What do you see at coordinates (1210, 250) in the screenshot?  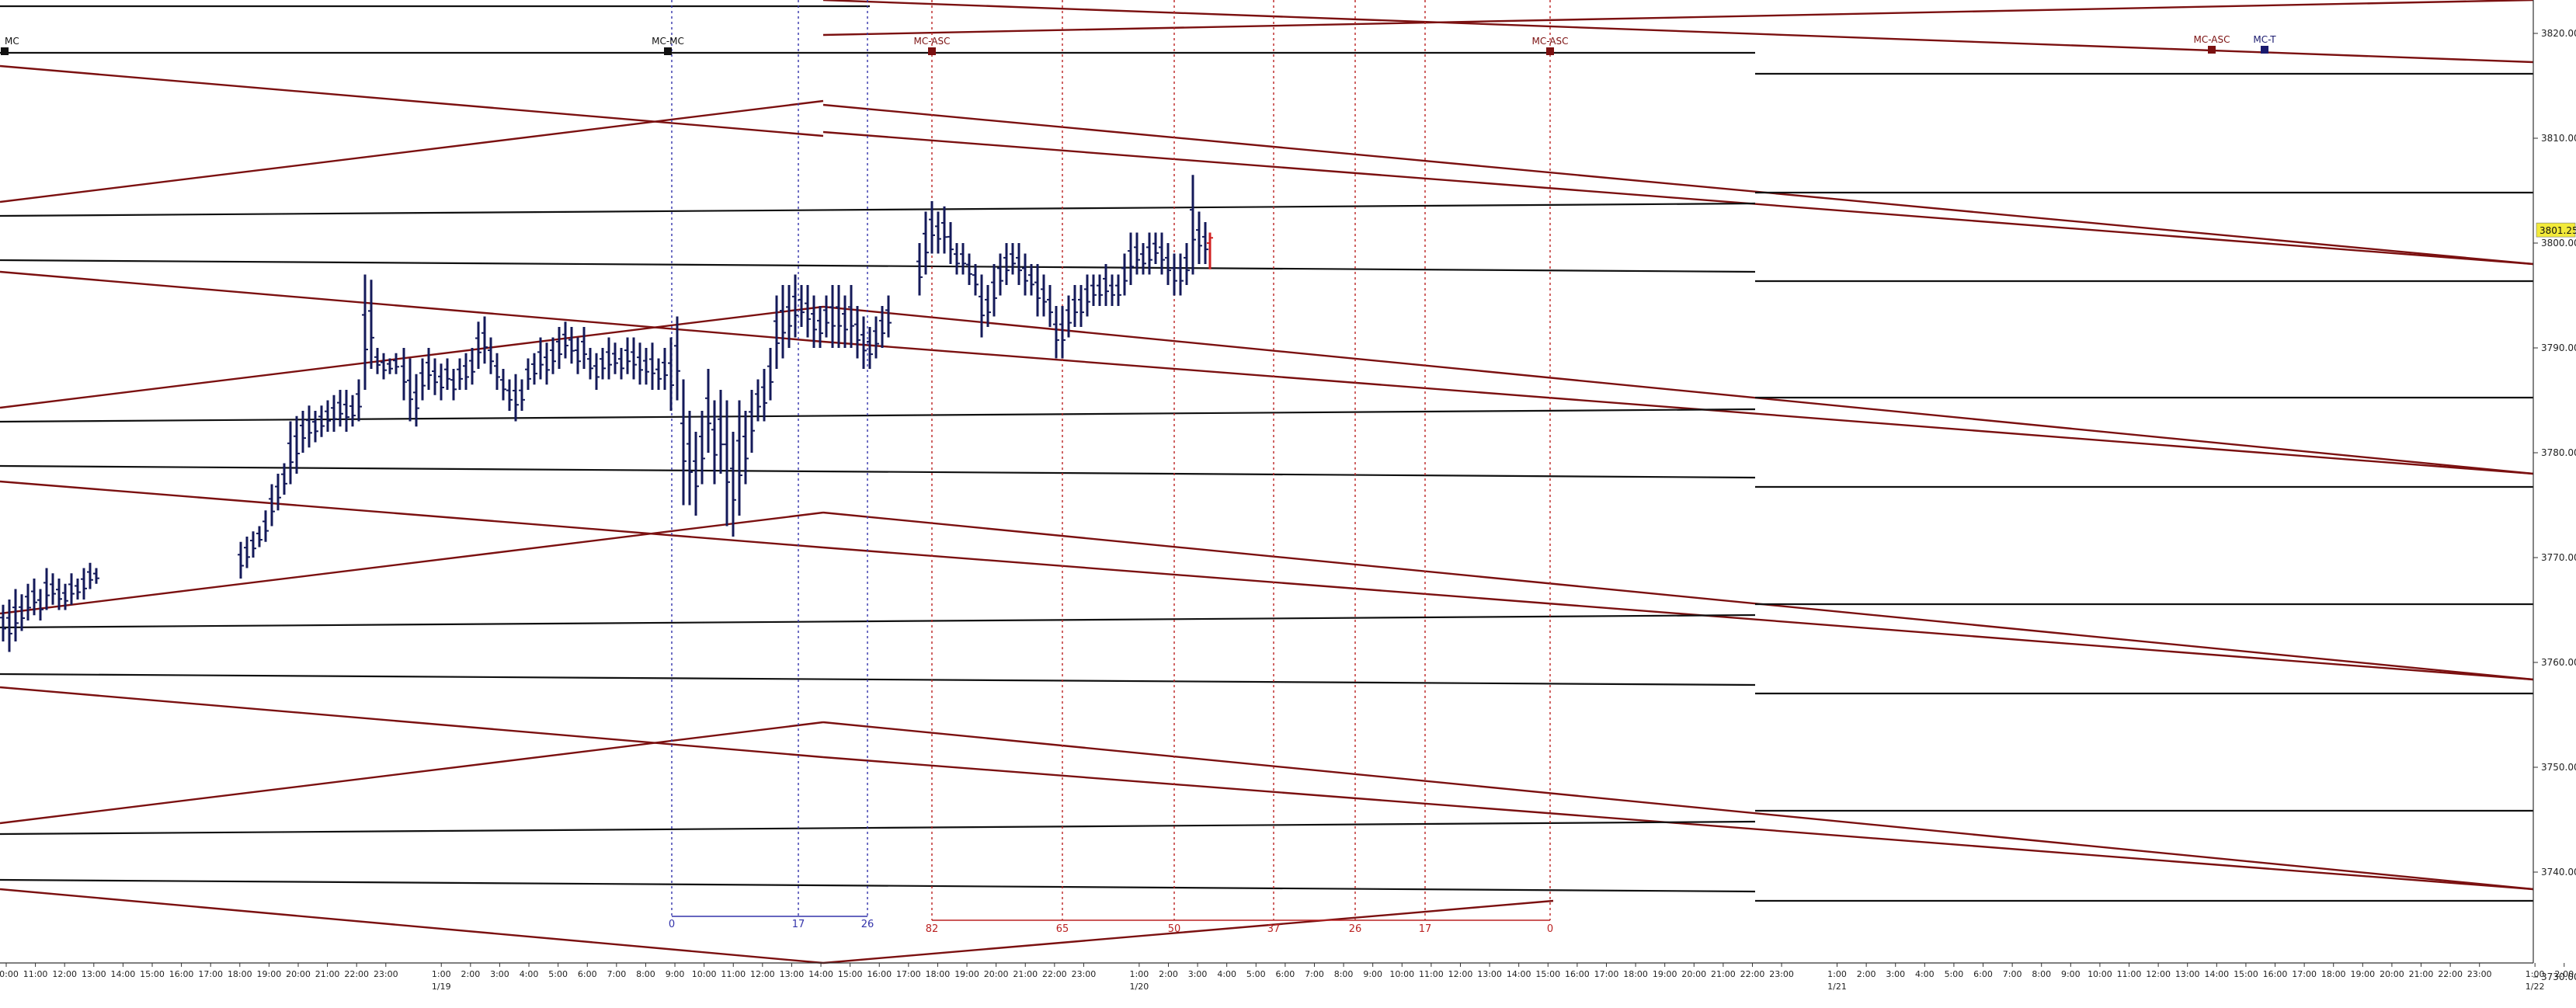 I see `last-price-bar` at bounding box center [1210, 250].